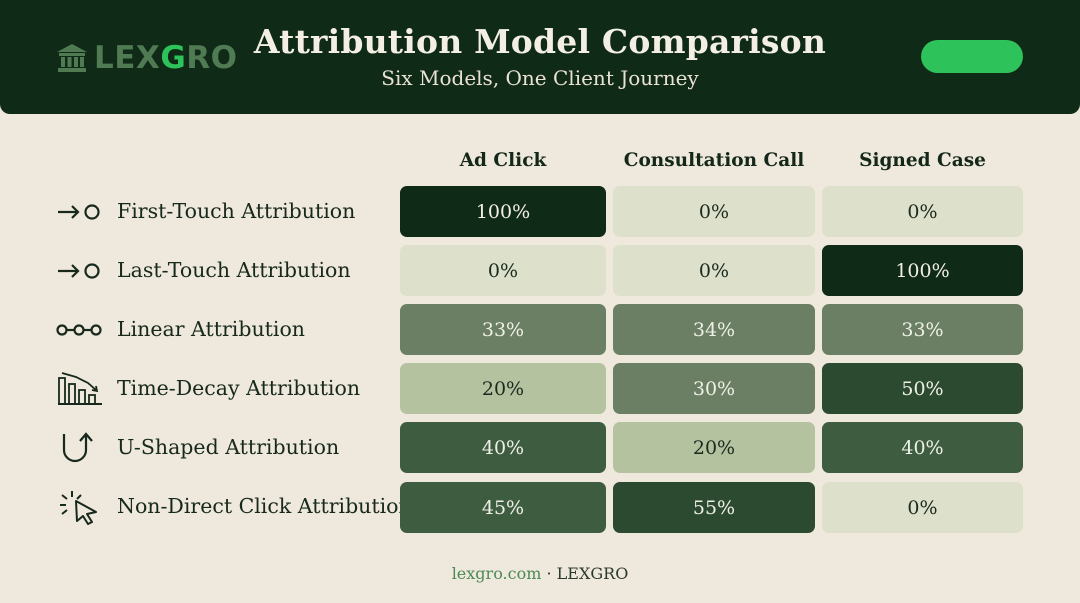  I want to click on cursor-click-icon, so click(80, 507).